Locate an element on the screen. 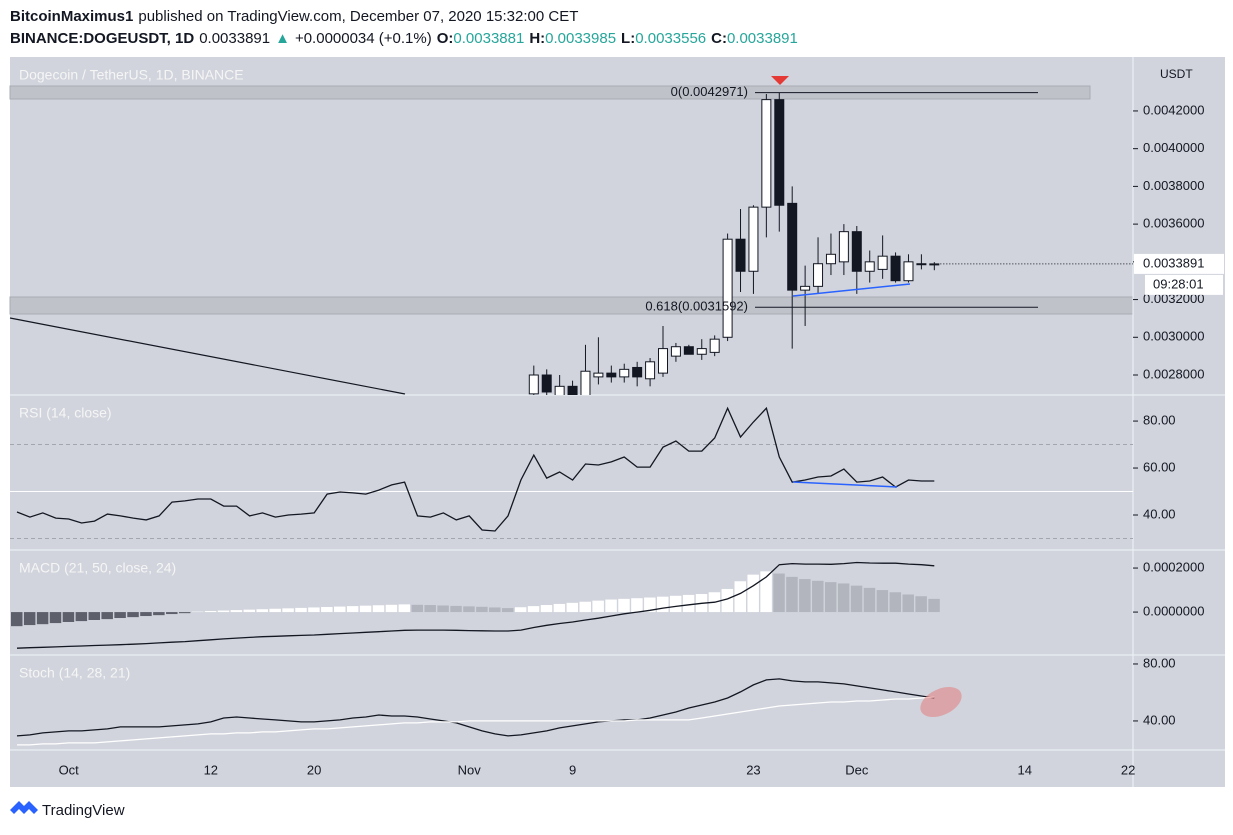 This screenshot has width=1233, height=835. ohlc-label: C: is located at coordinates (719, 38).